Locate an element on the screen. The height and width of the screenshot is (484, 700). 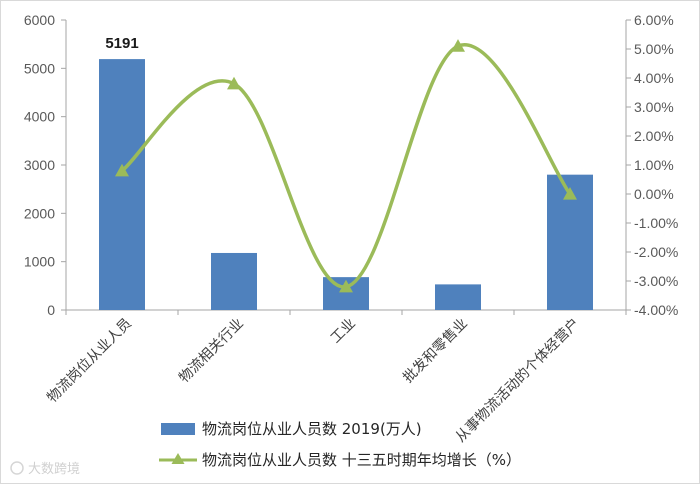
watermark-logo: 大数跨境 is located at coordinates (45, 469).